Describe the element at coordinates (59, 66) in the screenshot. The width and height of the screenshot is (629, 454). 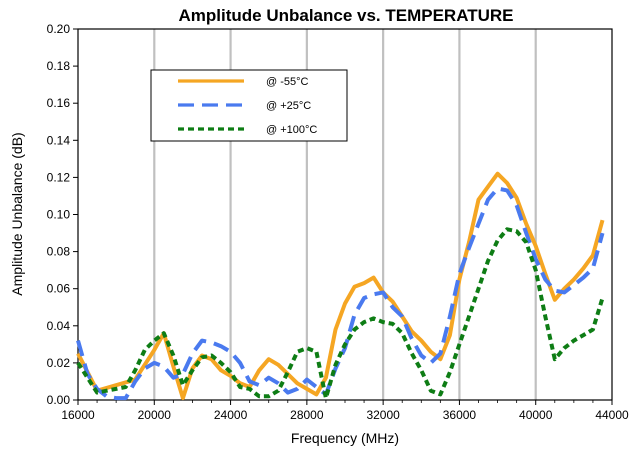
I see `y-tick-label: 0.18` at that location.